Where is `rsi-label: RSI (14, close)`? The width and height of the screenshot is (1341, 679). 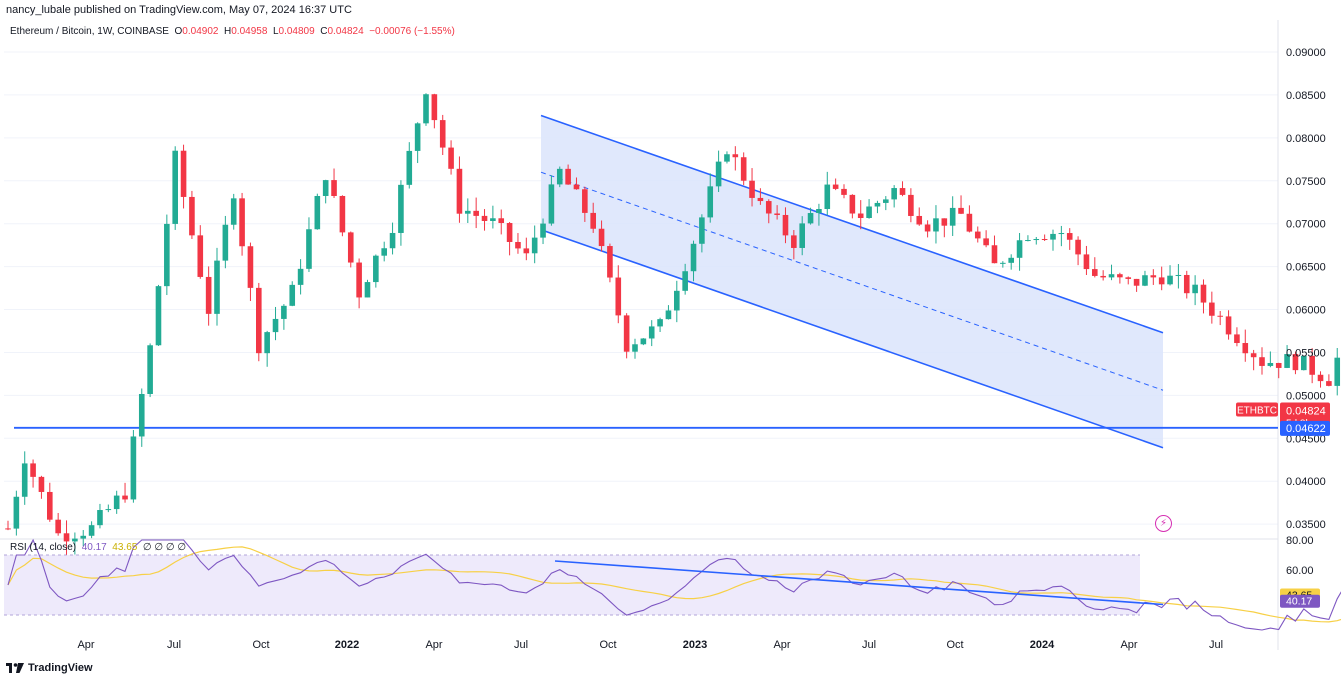 rsi-label: RSI (14, close) is located at coordinates (43, 547).